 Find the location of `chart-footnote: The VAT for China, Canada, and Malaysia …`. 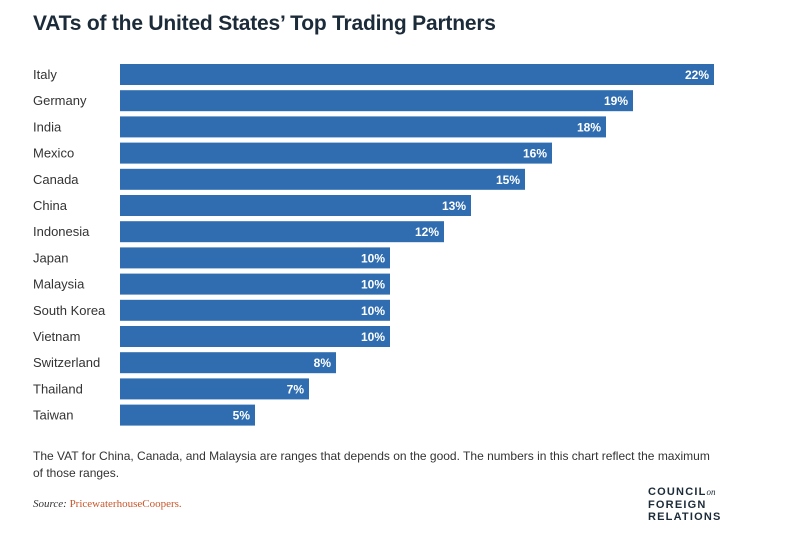

chart-footnote: The VAT for China, Canada, and Malaysia … is located at coordinates (371, 464).